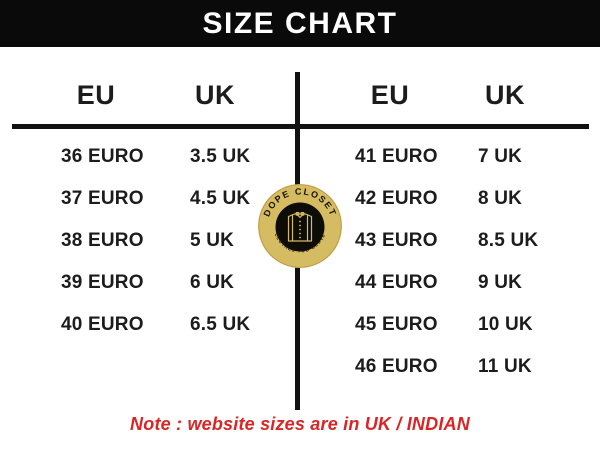 The width and height of the screenshot is (600, 450). I want to click on table-row: 36 EURO 3.5 UK, so click(155, 157).